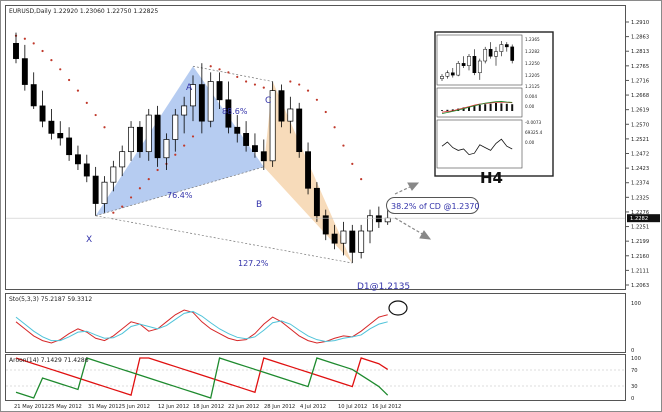 The width and height of the screenshot is (662, 412). What do you see at coordinates (636, 304) in the screenshot?
I see `stoch-tick-label: 100` at bounding box center [636, 304].